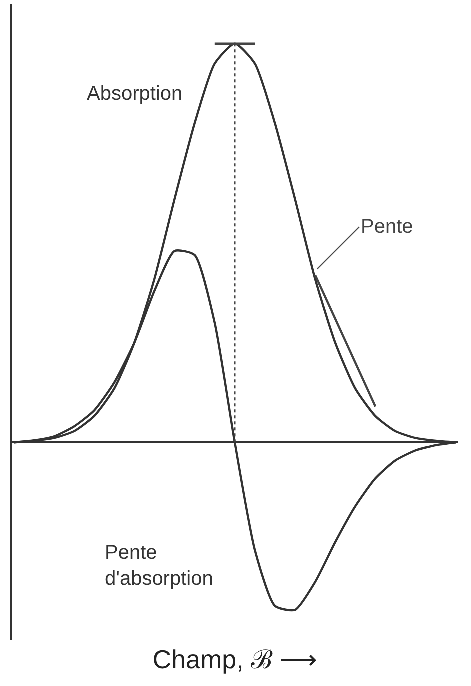 This screenshot has width=471, height=686. I want to click on text: Pente, so click(387, 227).